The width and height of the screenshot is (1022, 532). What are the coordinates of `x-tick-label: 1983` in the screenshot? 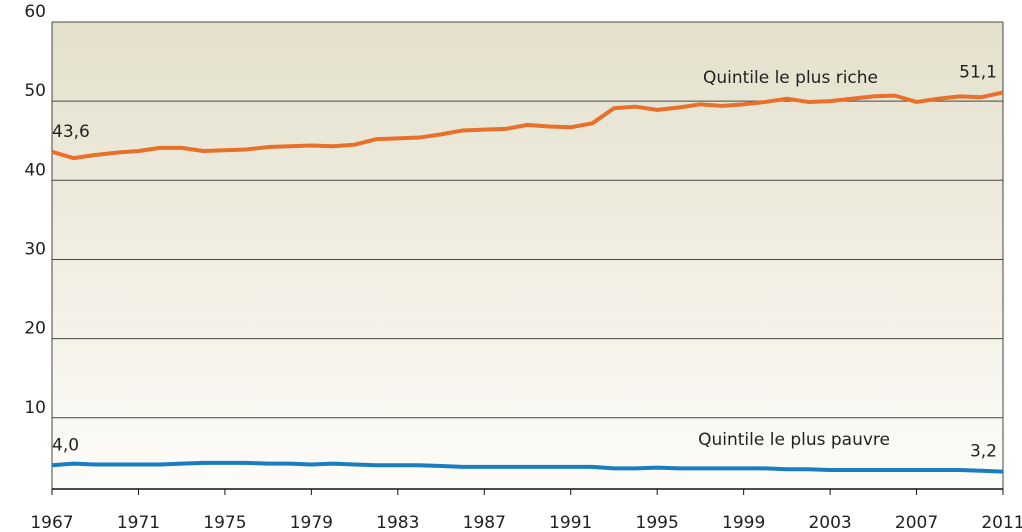 It's located at (397, 522).